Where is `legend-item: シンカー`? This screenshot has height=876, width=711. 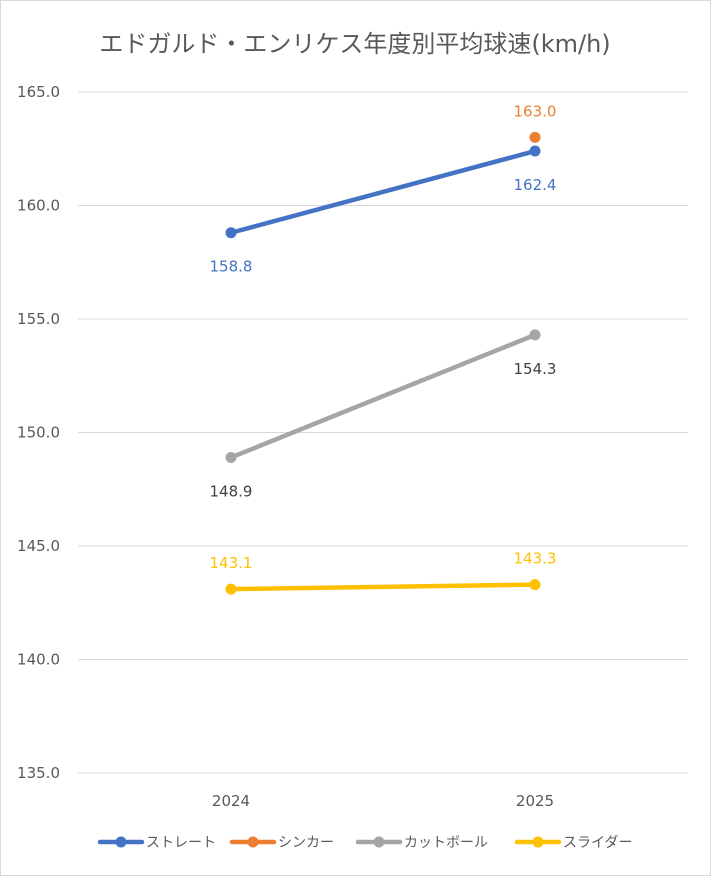 legend-item: シンカー is located at coordinates (281, 843).